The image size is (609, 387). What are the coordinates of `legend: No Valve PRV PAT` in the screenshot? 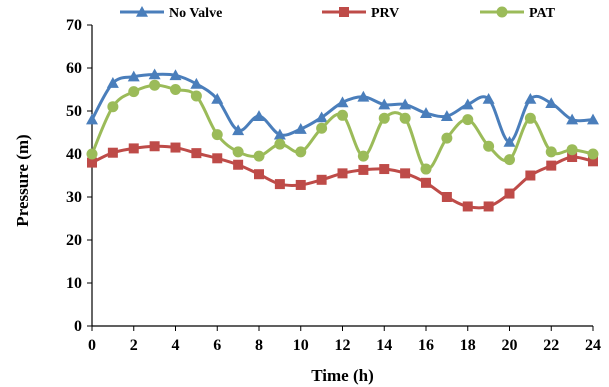 It's located at (338, 13).